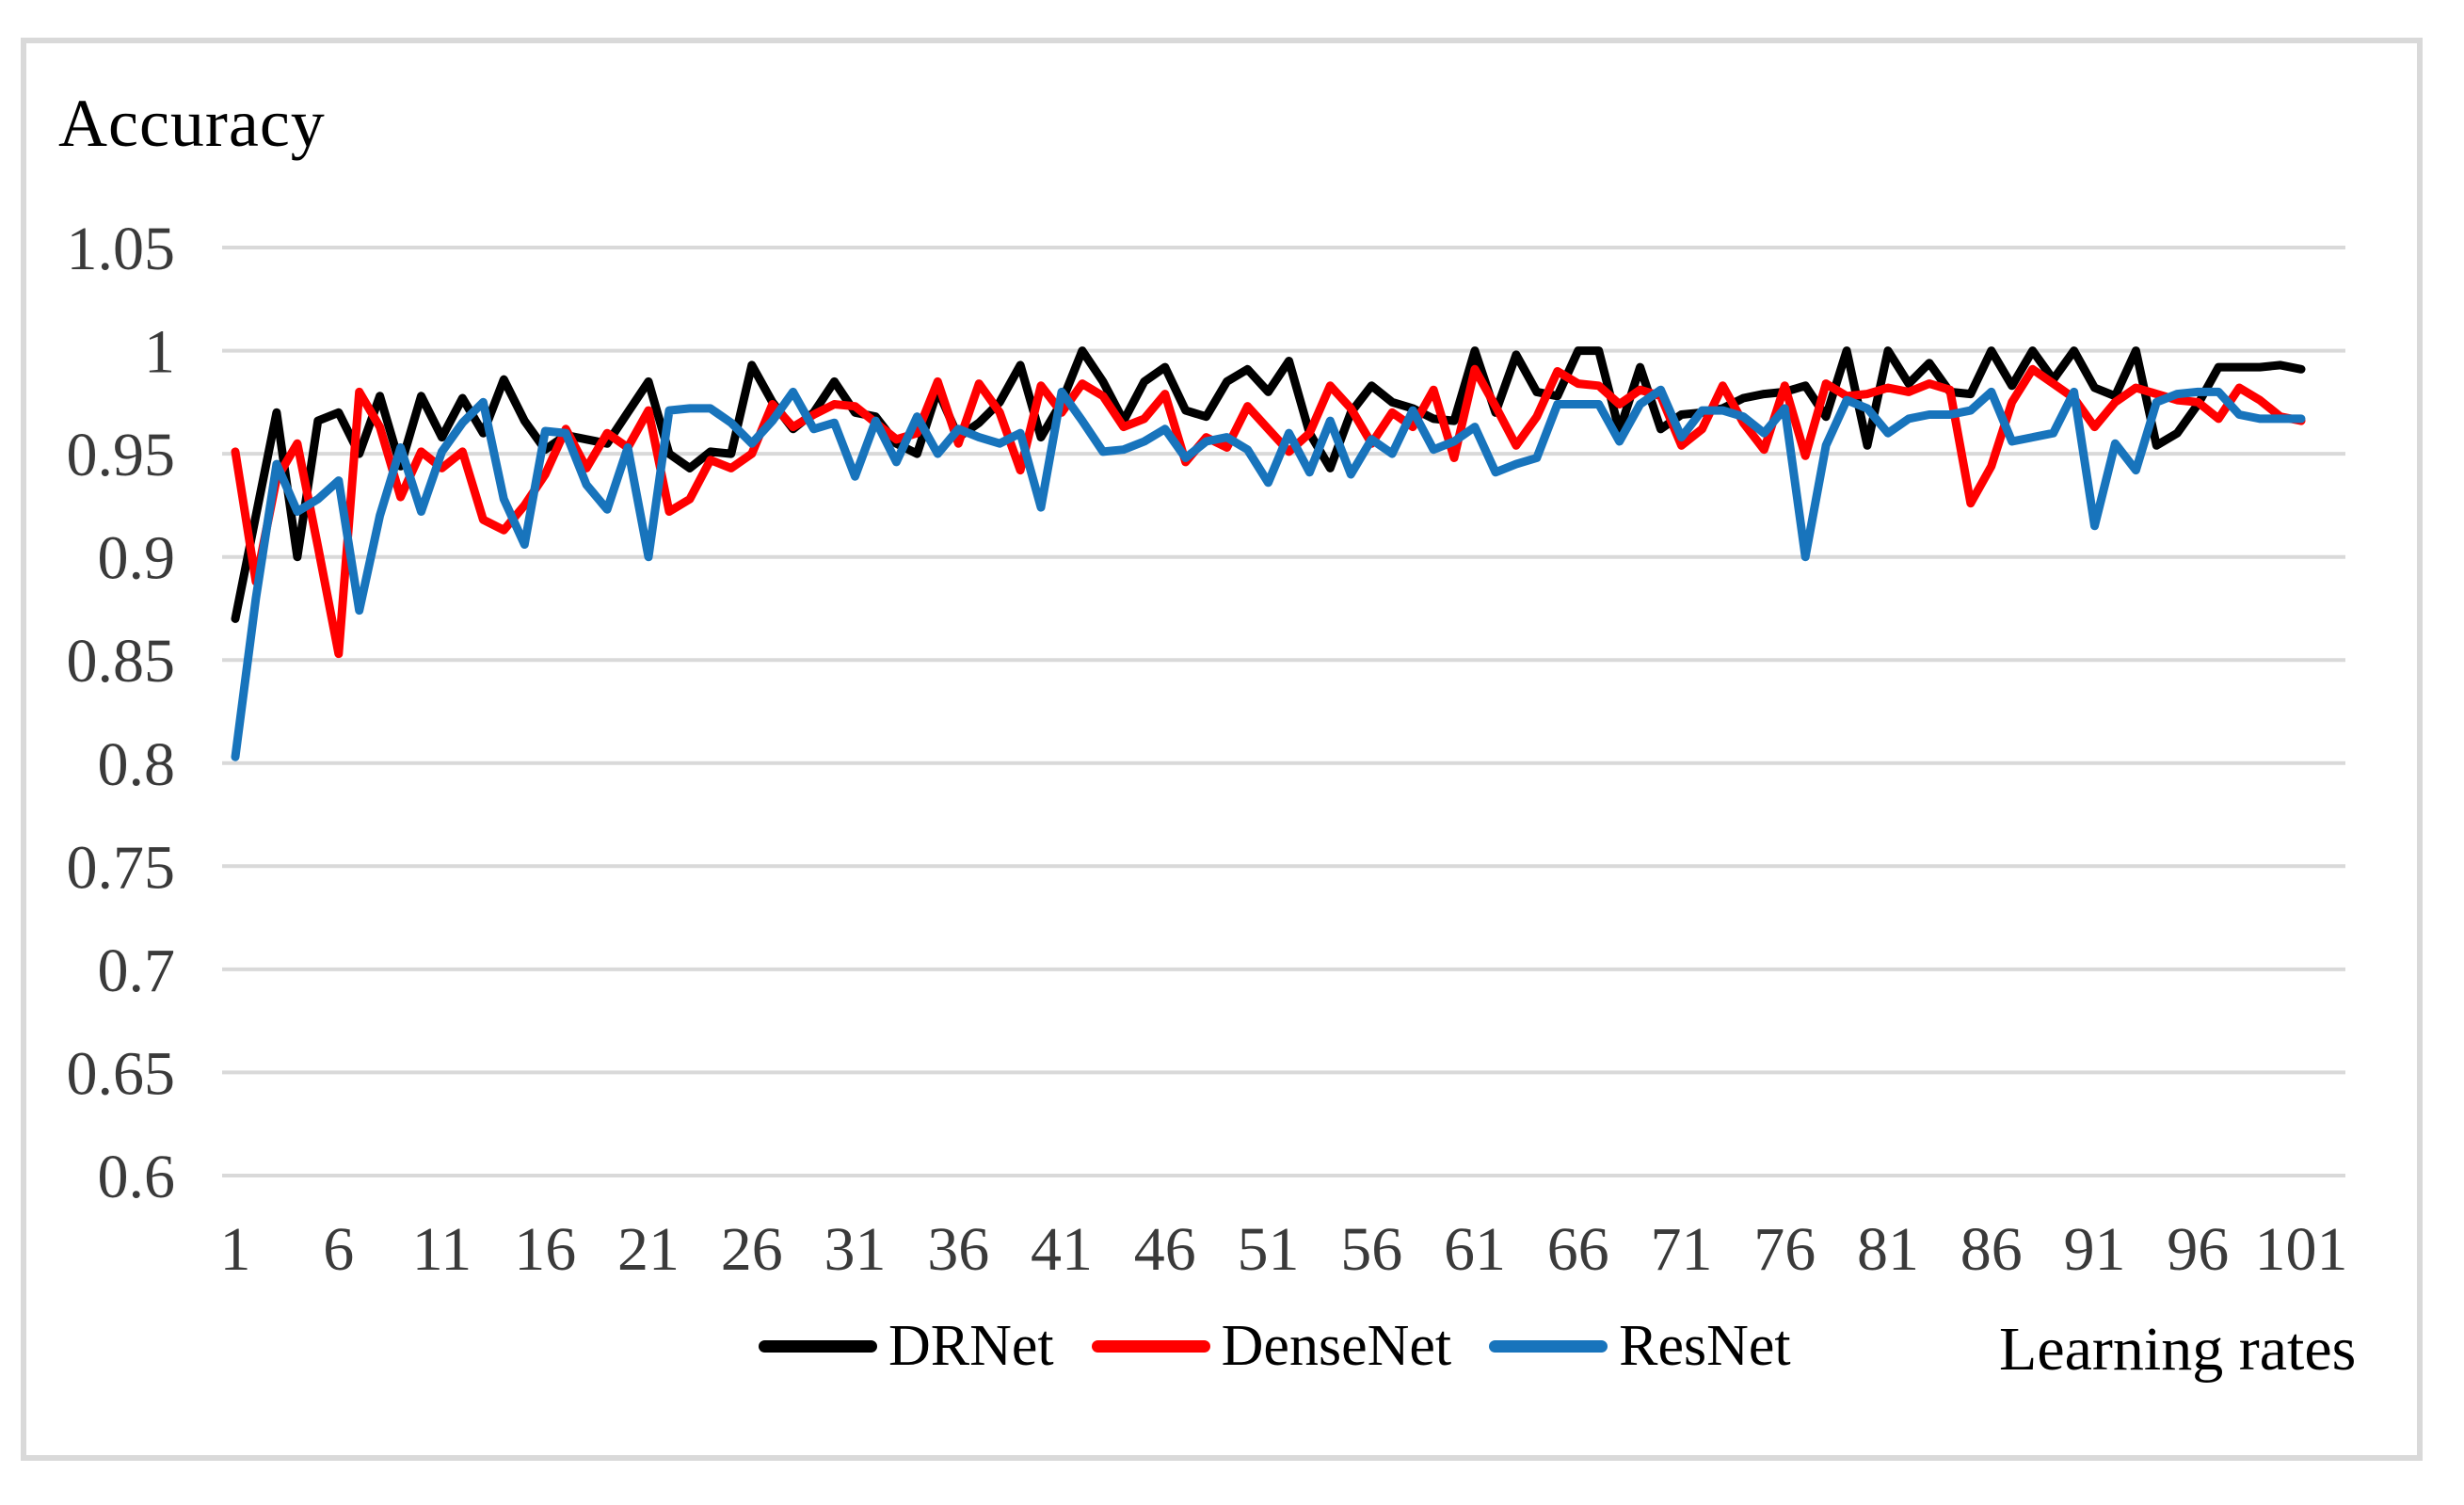 The height and width of the screenshot is (1505, 2464). Describe the element at coordinates (137, 558) in the screenshot. I see `y-tick-label: 0.9` at that location.